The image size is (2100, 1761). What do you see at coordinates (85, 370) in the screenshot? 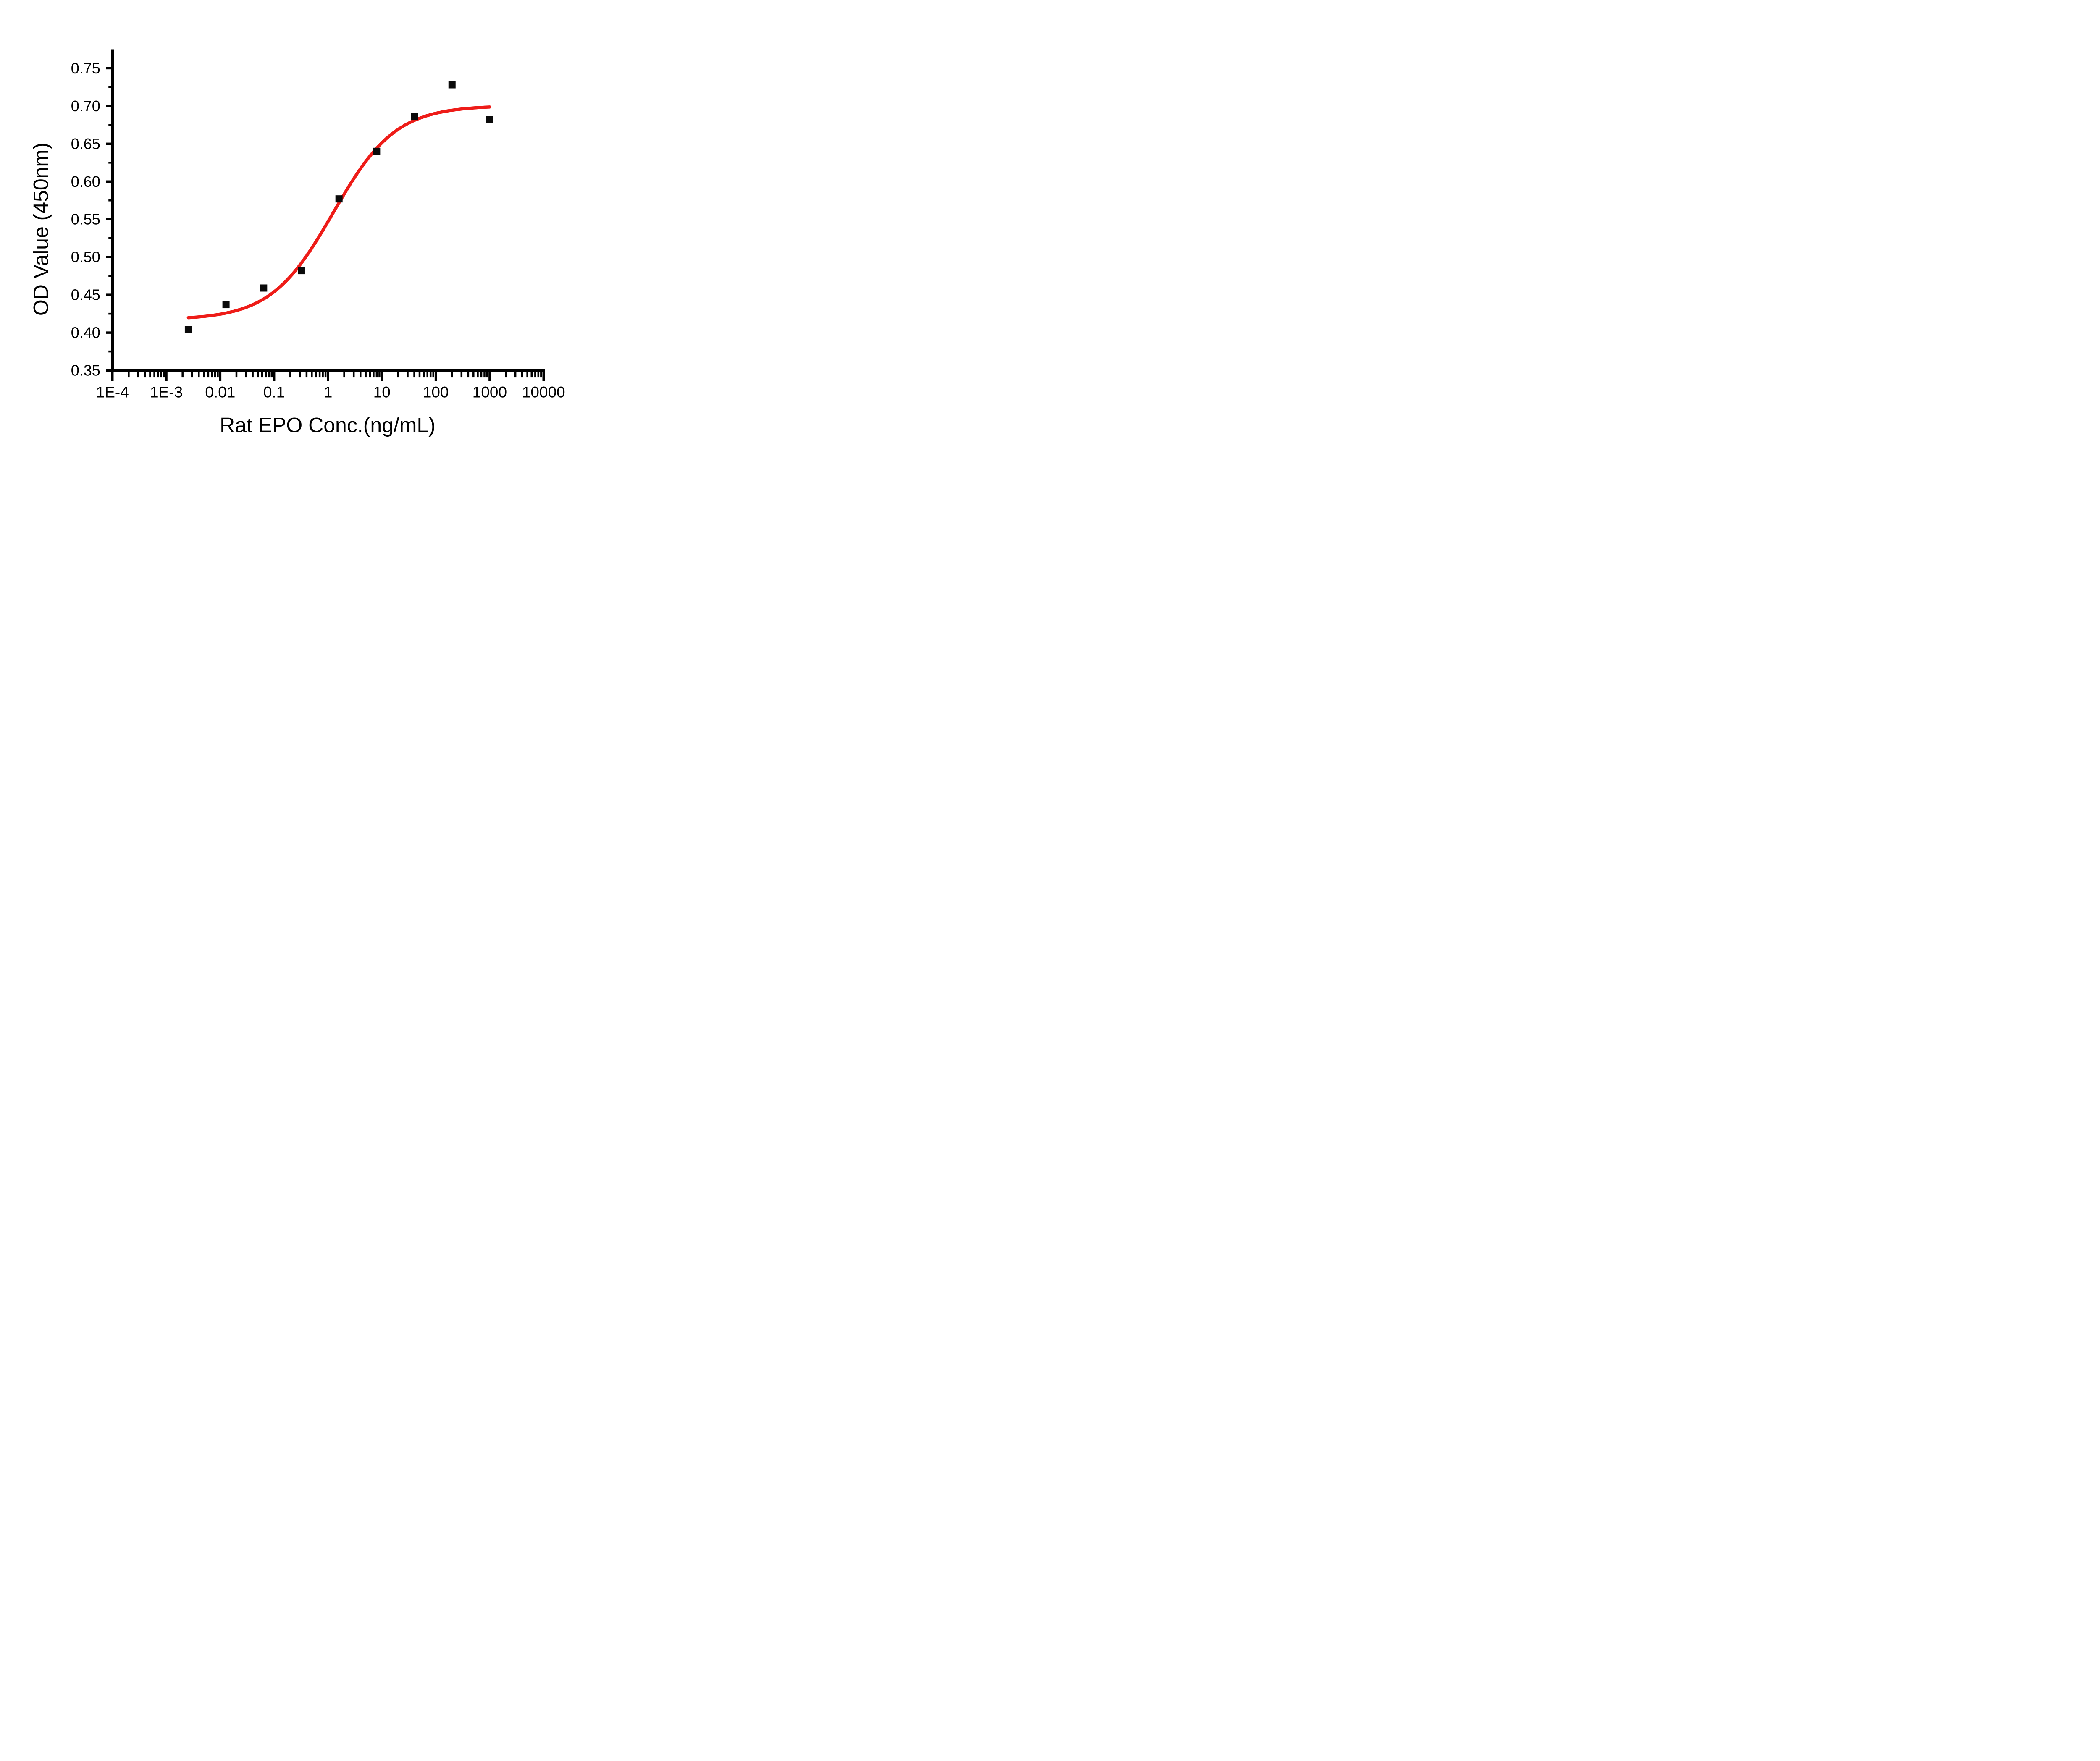
I see `y-tick-label: 0.35` at bounding box center [85, 370].